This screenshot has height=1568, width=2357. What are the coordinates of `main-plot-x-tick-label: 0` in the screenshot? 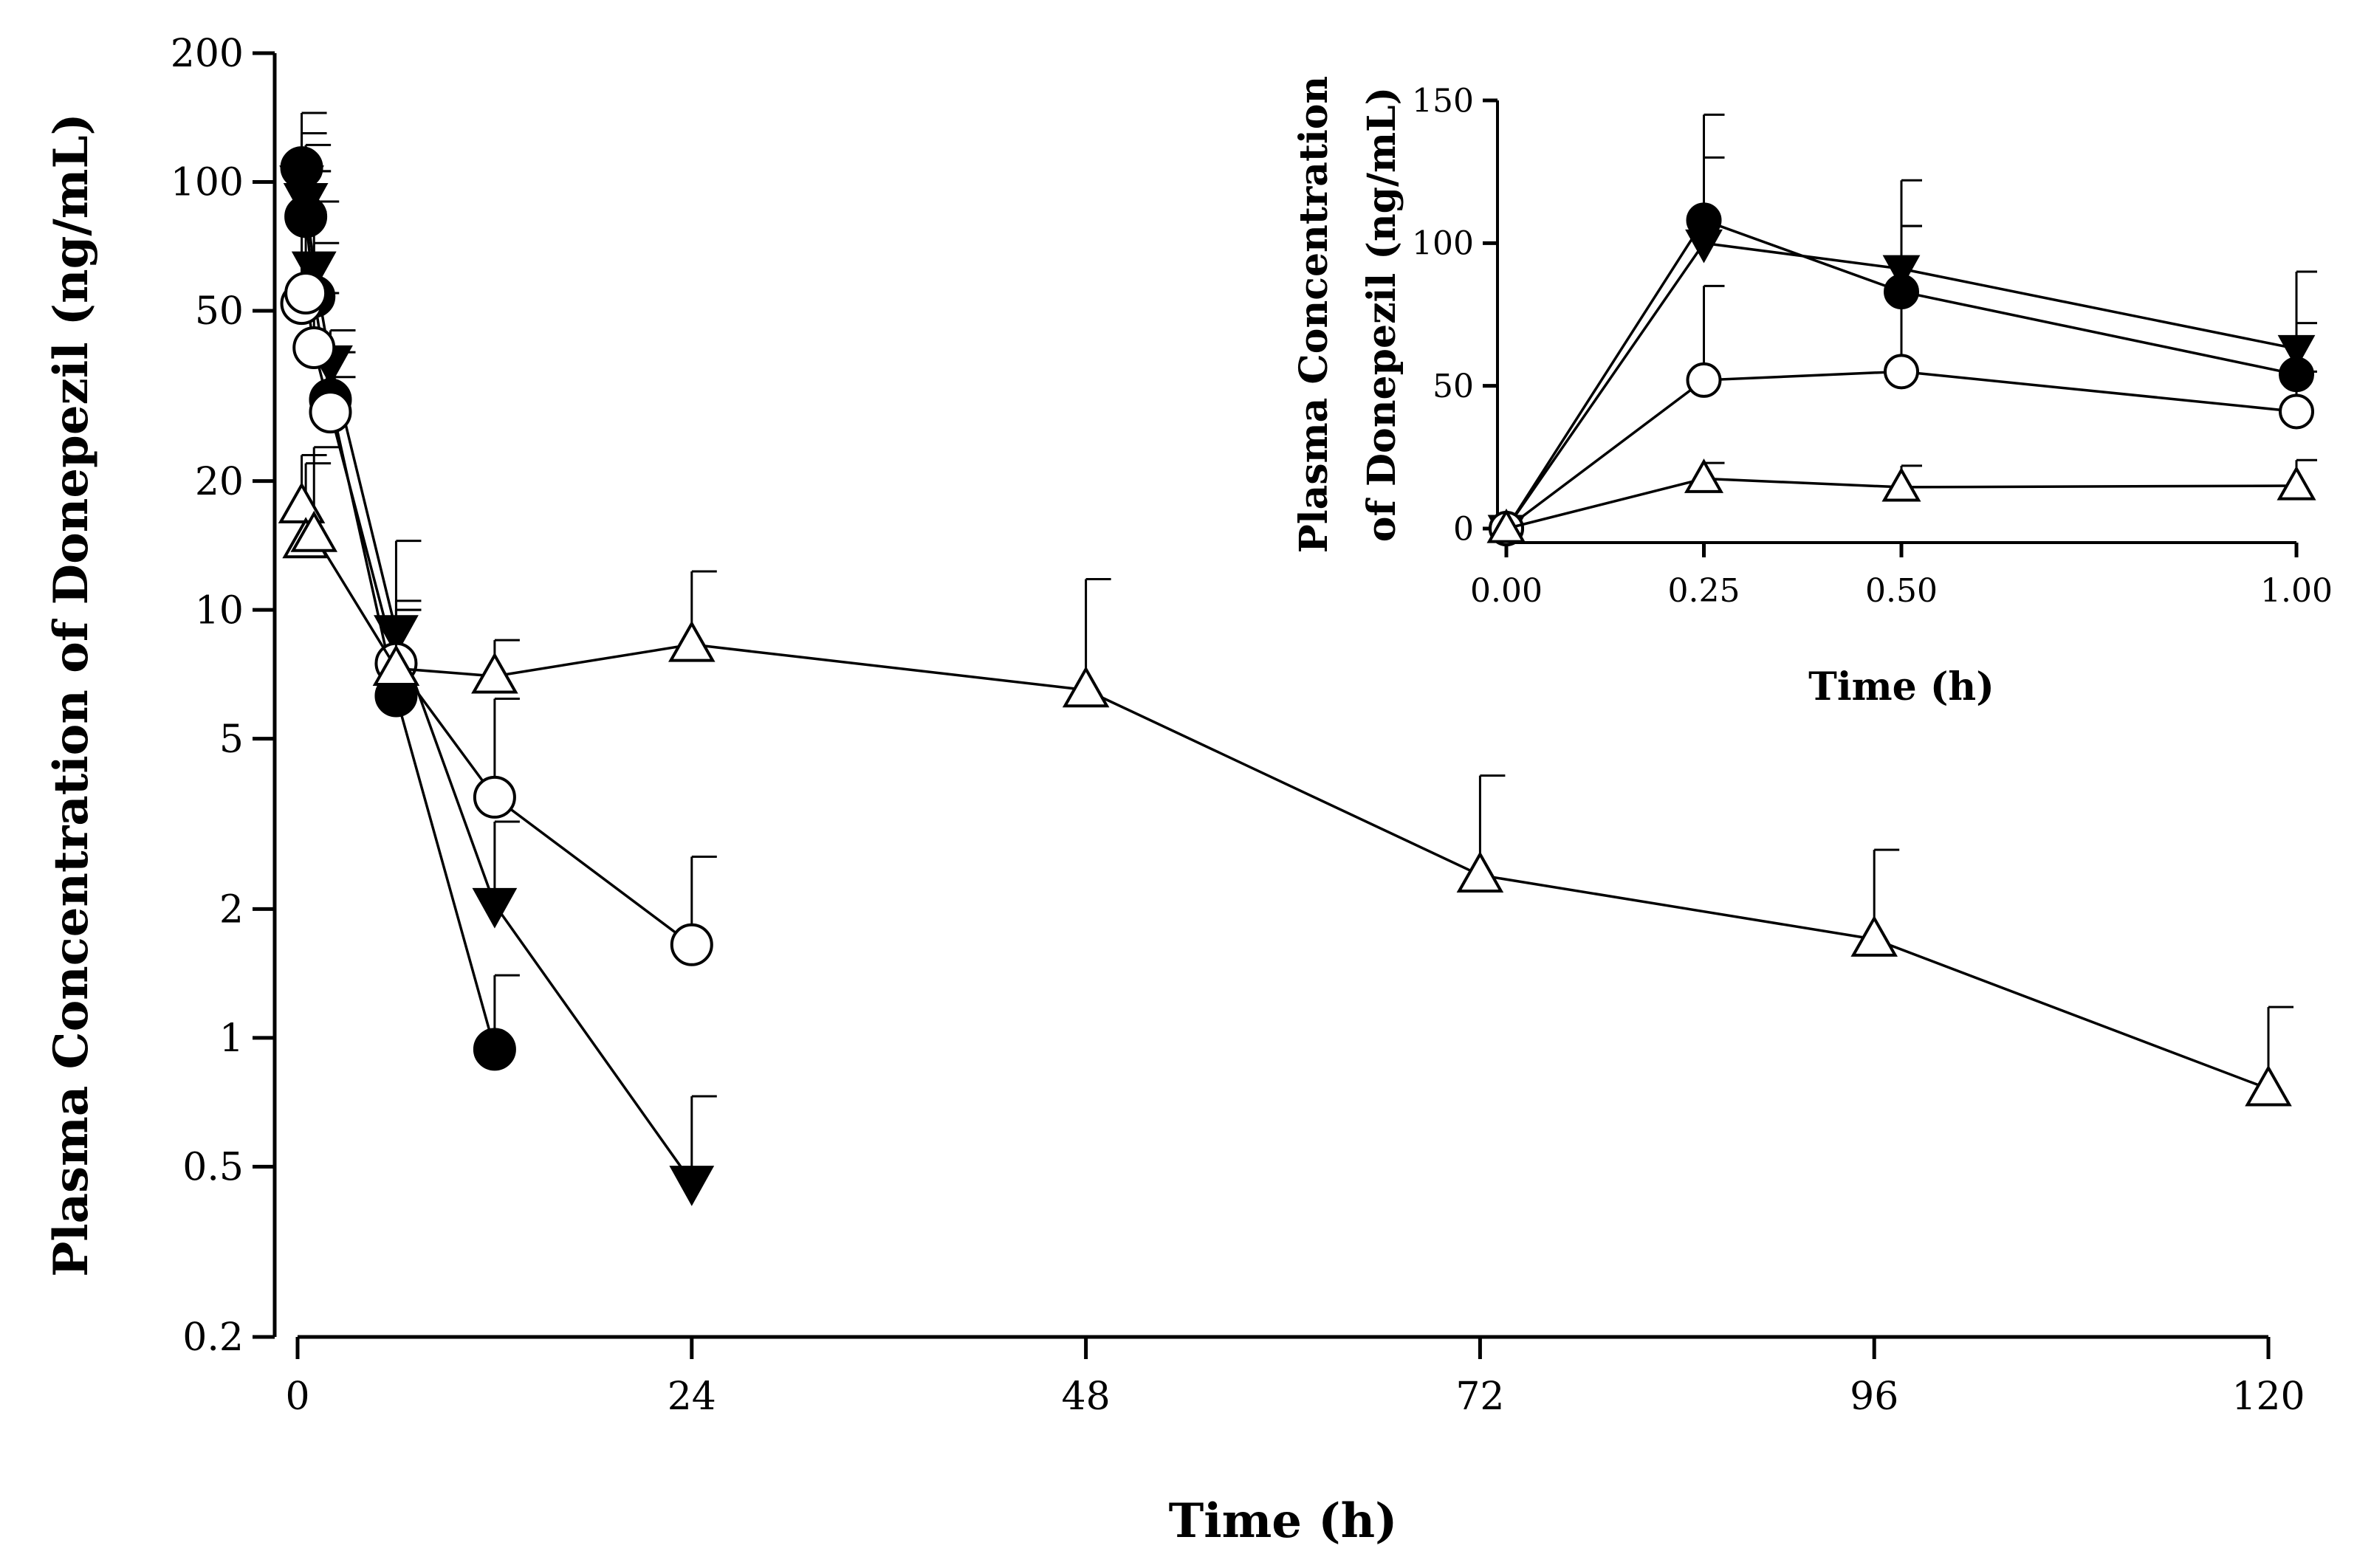 It's located at (297, 1397).